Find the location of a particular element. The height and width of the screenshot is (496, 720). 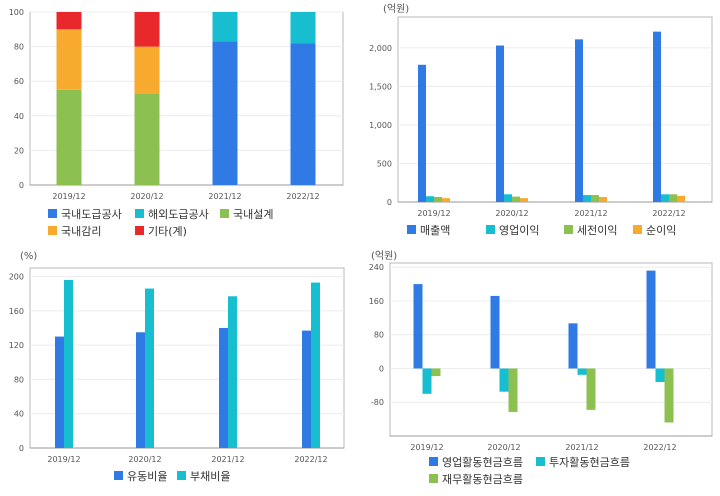

legend-label: 기타(계) is located at coordinates (167, 231).